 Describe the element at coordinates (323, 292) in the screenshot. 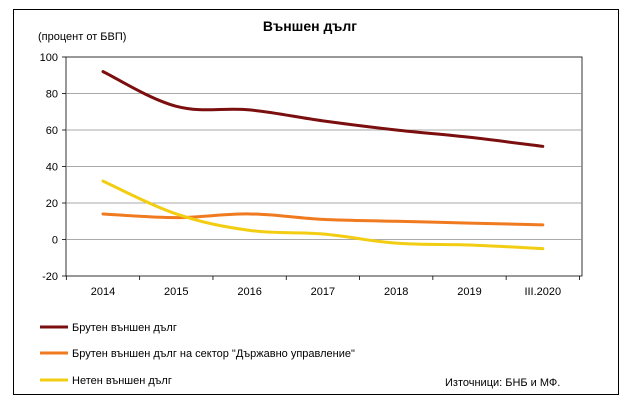

I see `x-tick-label: 2017` at that location.